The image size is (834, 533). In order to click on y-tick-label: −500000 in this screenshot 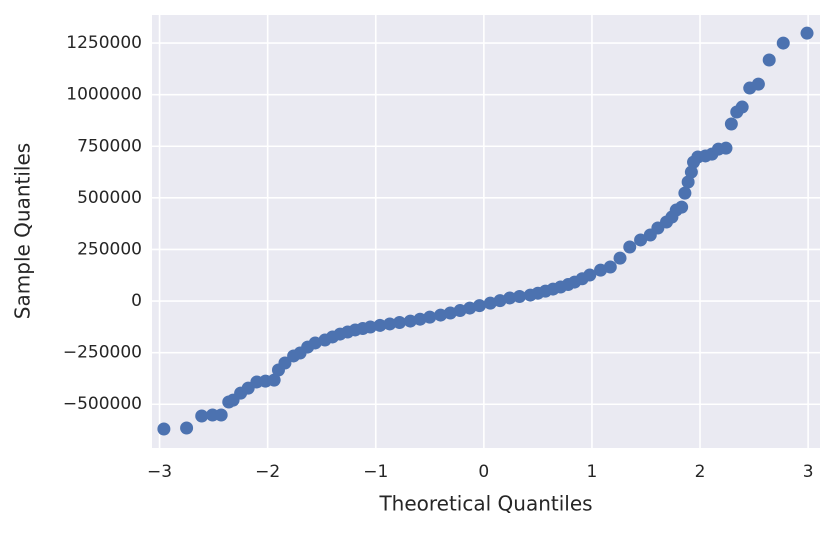, I will do `click(102, 404)`.